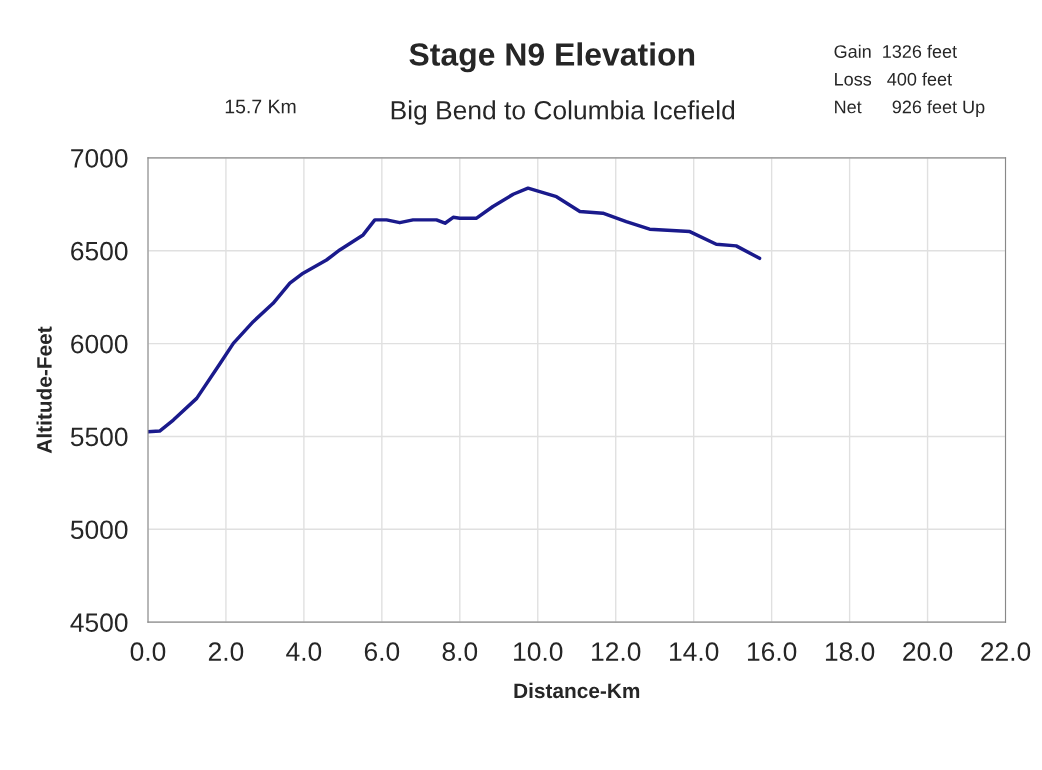 The image size is (1042, 770). Describe the element at coordinates (552, 57) in the screenshot. I see `chart-title: Stage N9 Elevation` at that location.